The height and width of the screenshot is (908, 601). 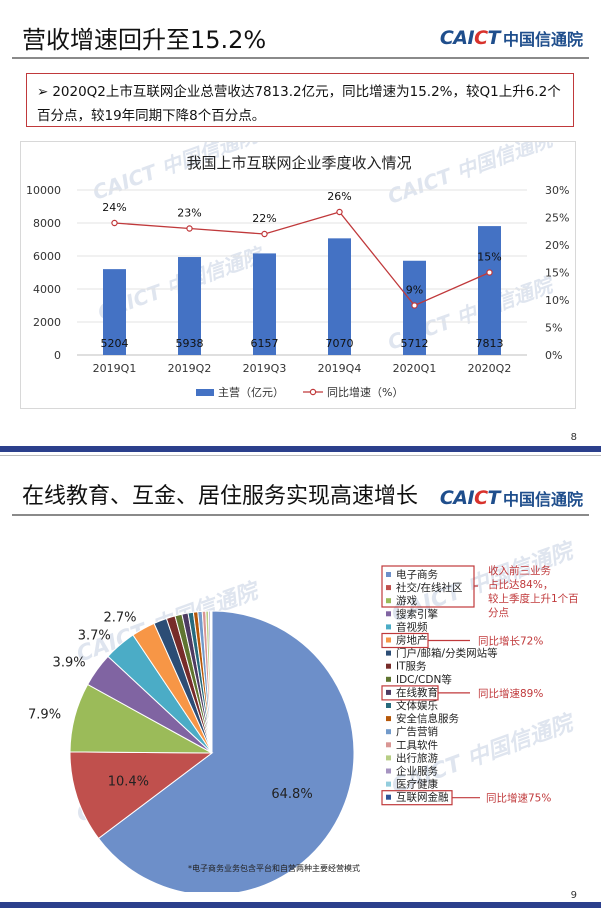 What do you see at coordinates (406, 600) in the screenshot?
I see `legend-label: 游戏` at bounding box center [406, 600].